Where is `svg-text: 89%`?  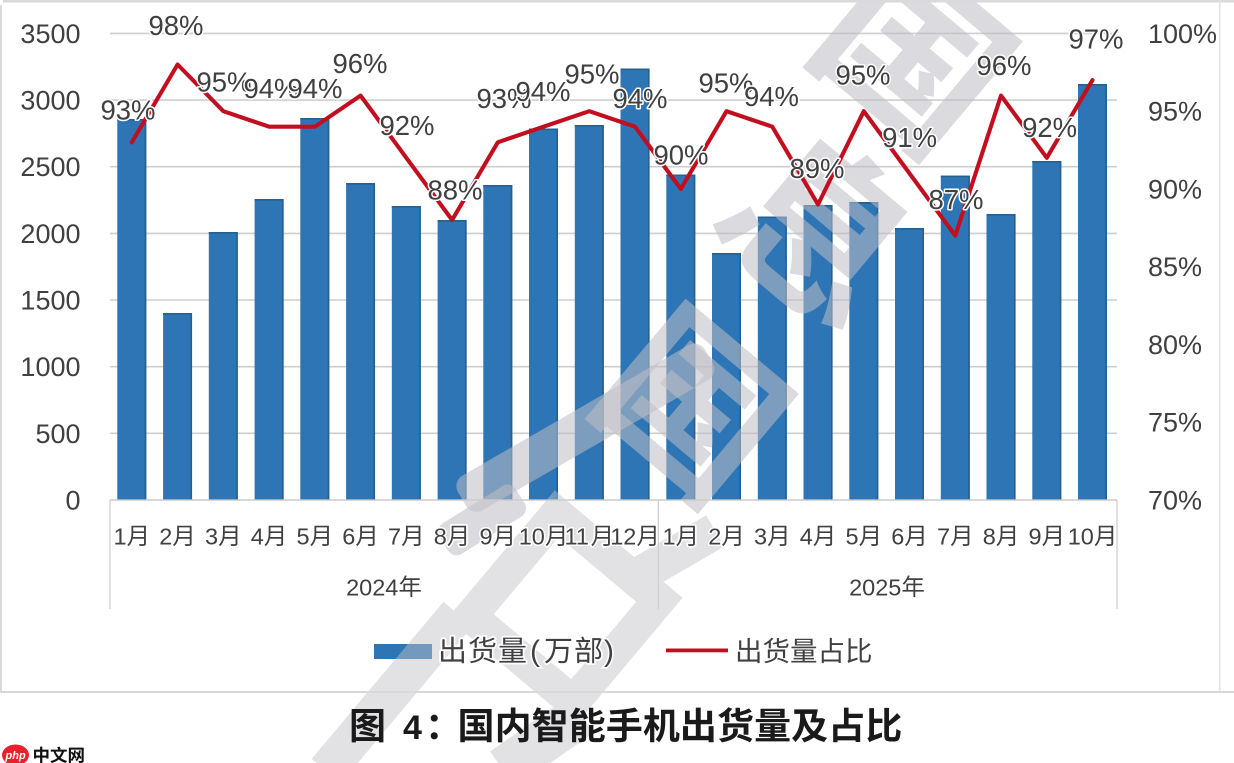
svg-text: 89% is located at coordinates (816, 168).